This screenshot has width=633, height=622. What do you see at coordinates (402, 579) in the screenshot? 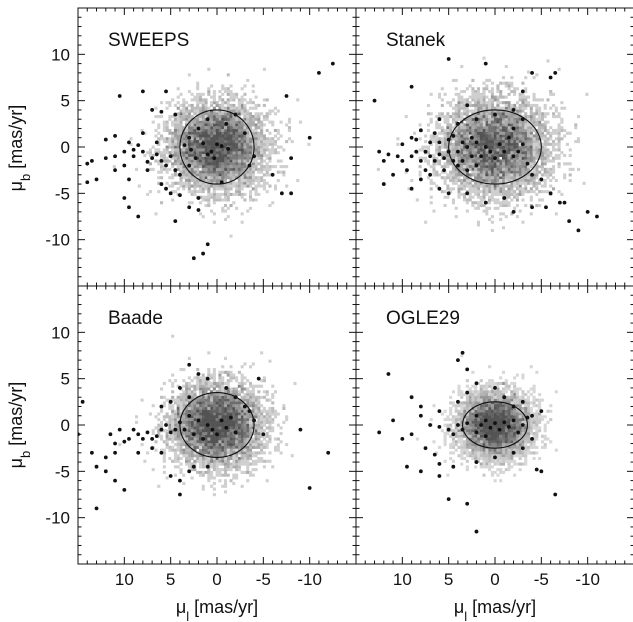
I see `x-tick-label: 10` at bounding box center [402, 579].